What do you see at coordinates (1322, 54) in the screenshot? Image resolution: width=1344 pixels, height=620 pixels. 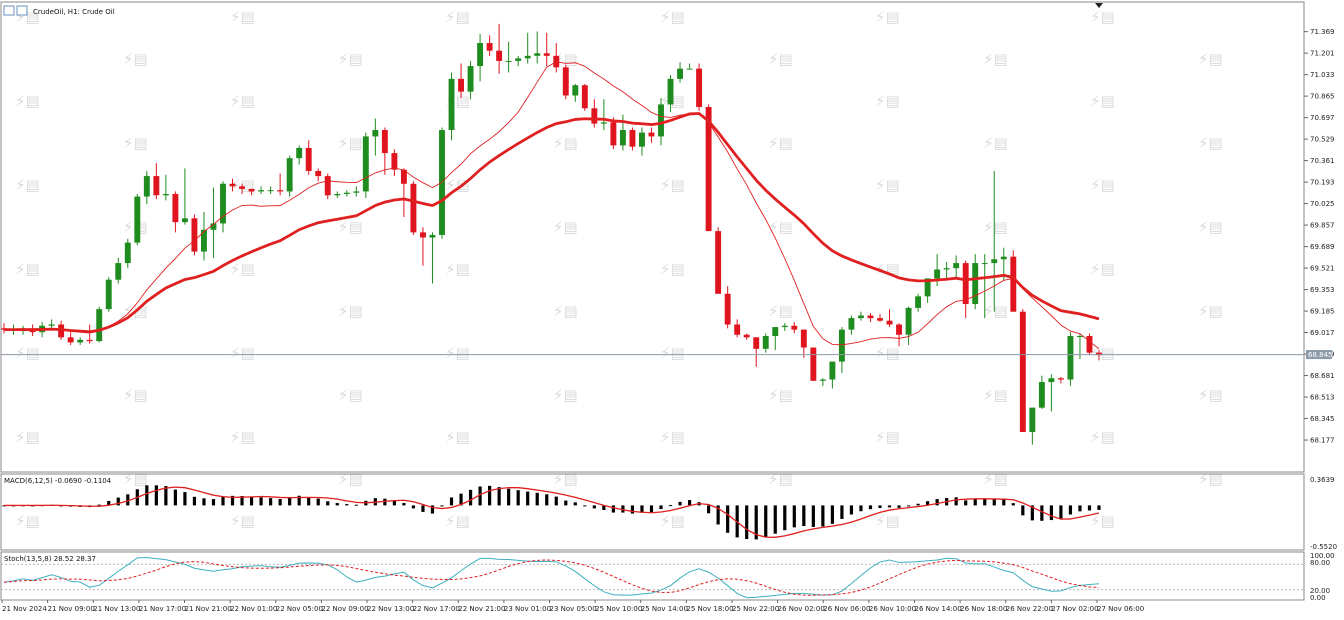 I see `price-tick-label: 71.201` at bounding box center [1322, 54].